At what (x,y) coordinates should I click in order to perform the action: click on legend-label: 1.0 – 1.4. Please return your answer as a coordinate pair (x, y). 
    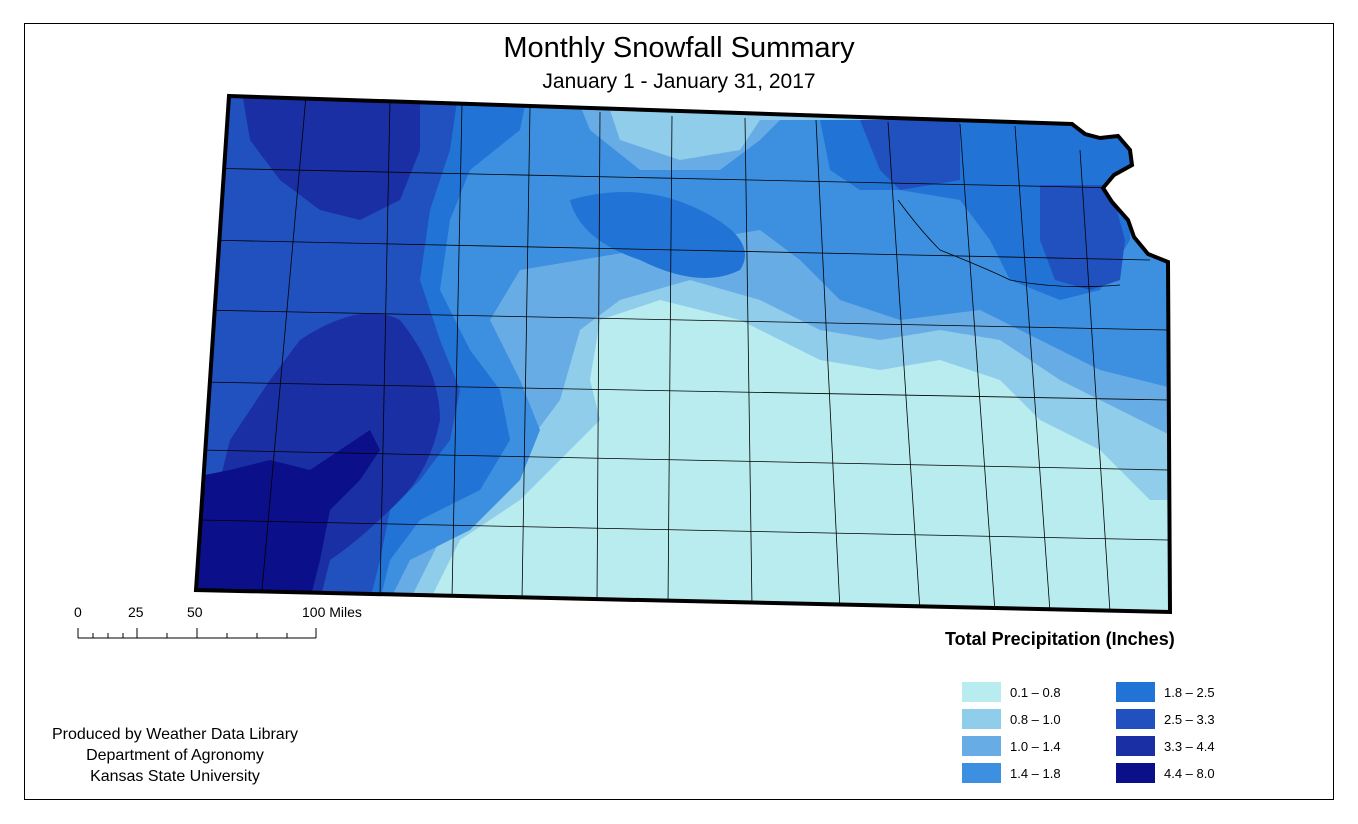
    Looking at the image, I should click on (1035, 746).